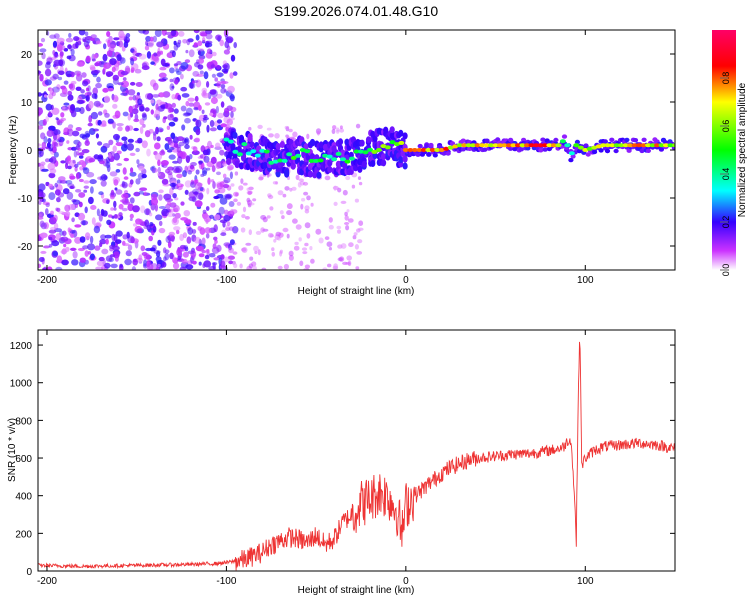  What do you see at coordinates (29, 151) in the screenshot?
I see `y-tick-label: 0` at bounding box center [29, 151].